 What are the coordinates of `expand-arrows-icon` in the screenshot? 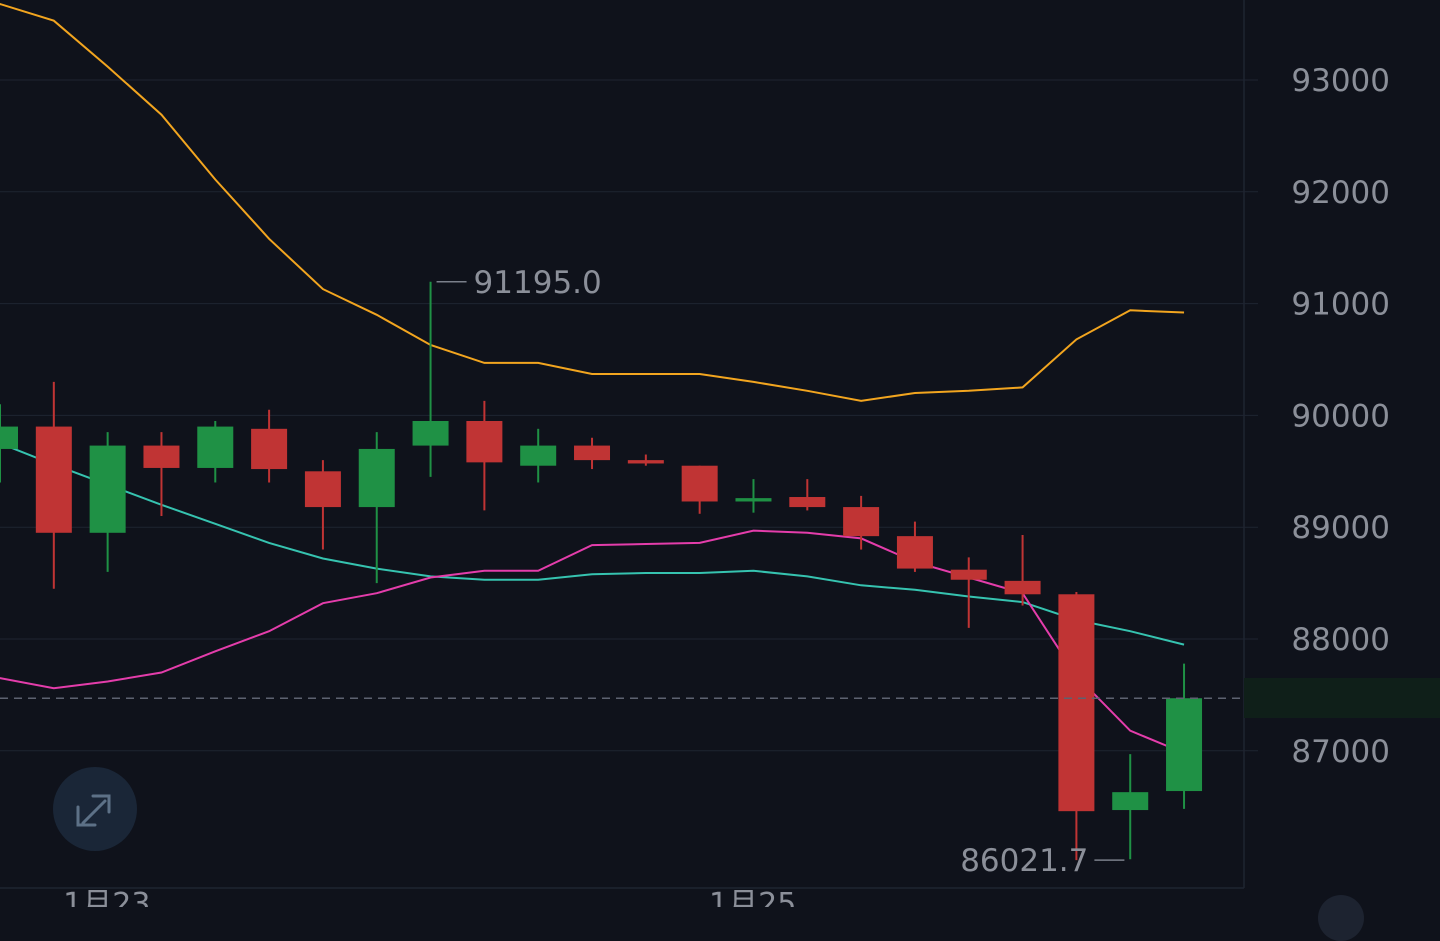 It's located at (93, 810).